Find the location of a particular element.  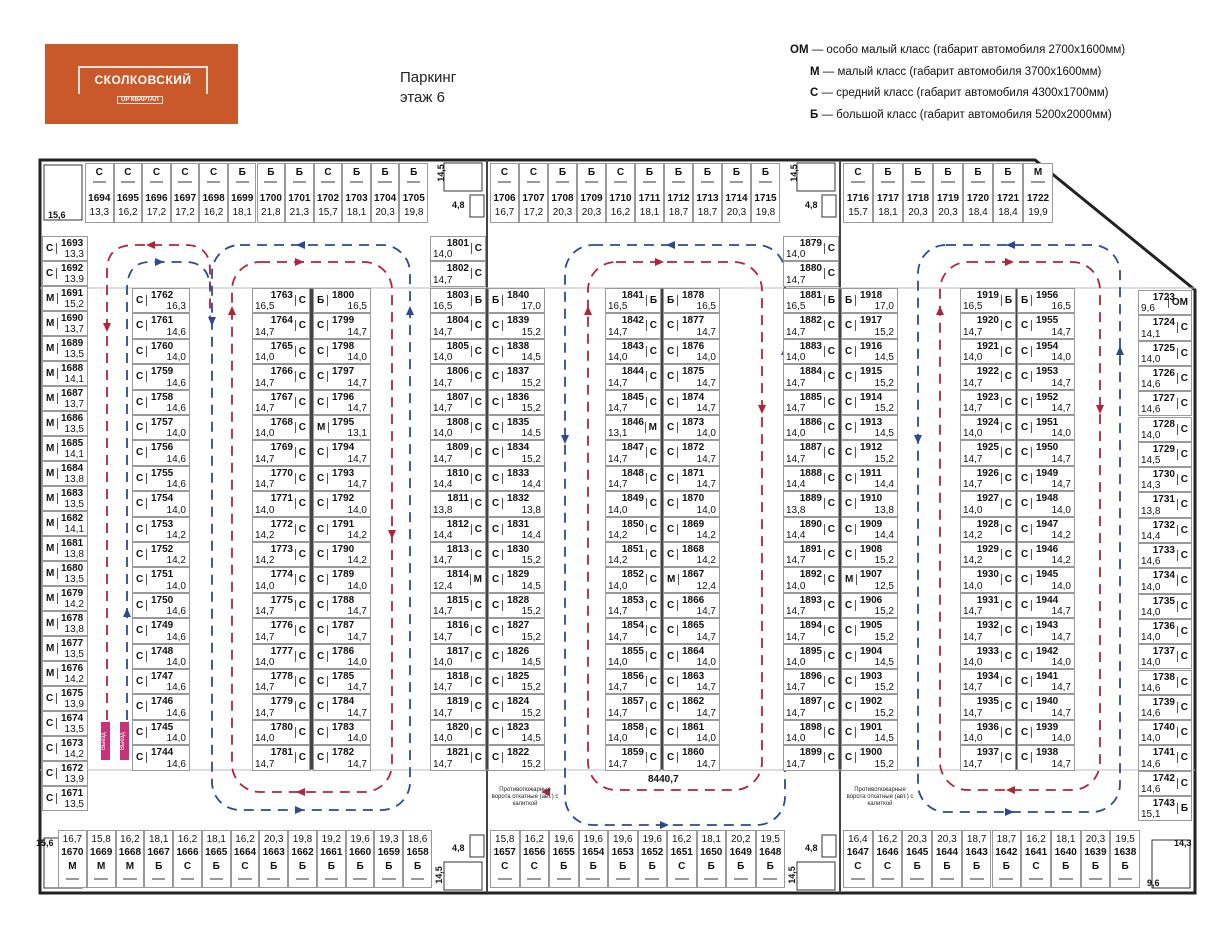

parking-spot: Б 1660 19,6 is located at coordinates (360, 859).